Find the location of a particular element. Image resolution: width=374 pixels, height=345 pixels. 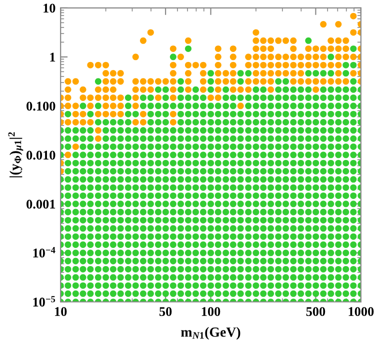

y-axis-title: |(y$_{Φ}$)$_{μ1}$|$^{2}$ is located at coordinates (16, 155).